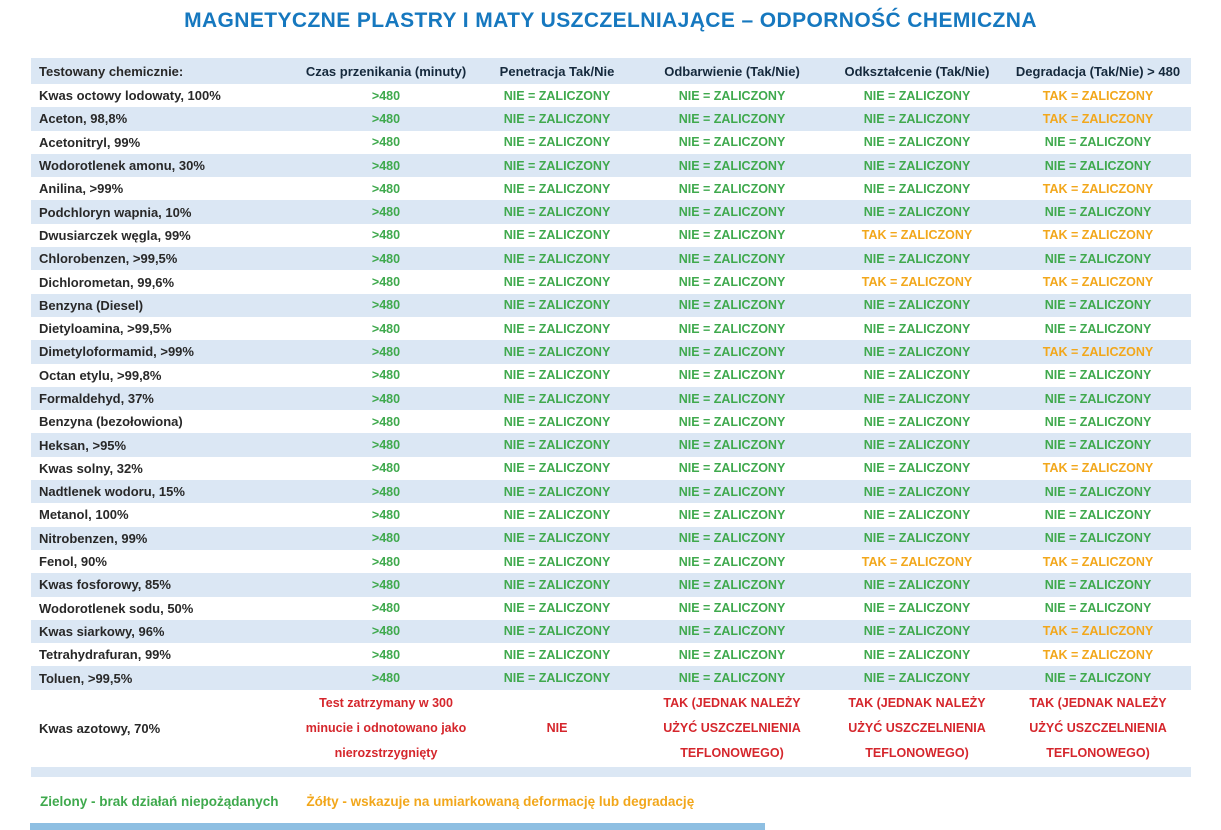 Image resolution: width=1221 pixels, height=830 pixels. Describe the element at coordinates (105, 585) in the screenshot. I see `chemical-name: Kwas fosforowy, 85%` at that location.